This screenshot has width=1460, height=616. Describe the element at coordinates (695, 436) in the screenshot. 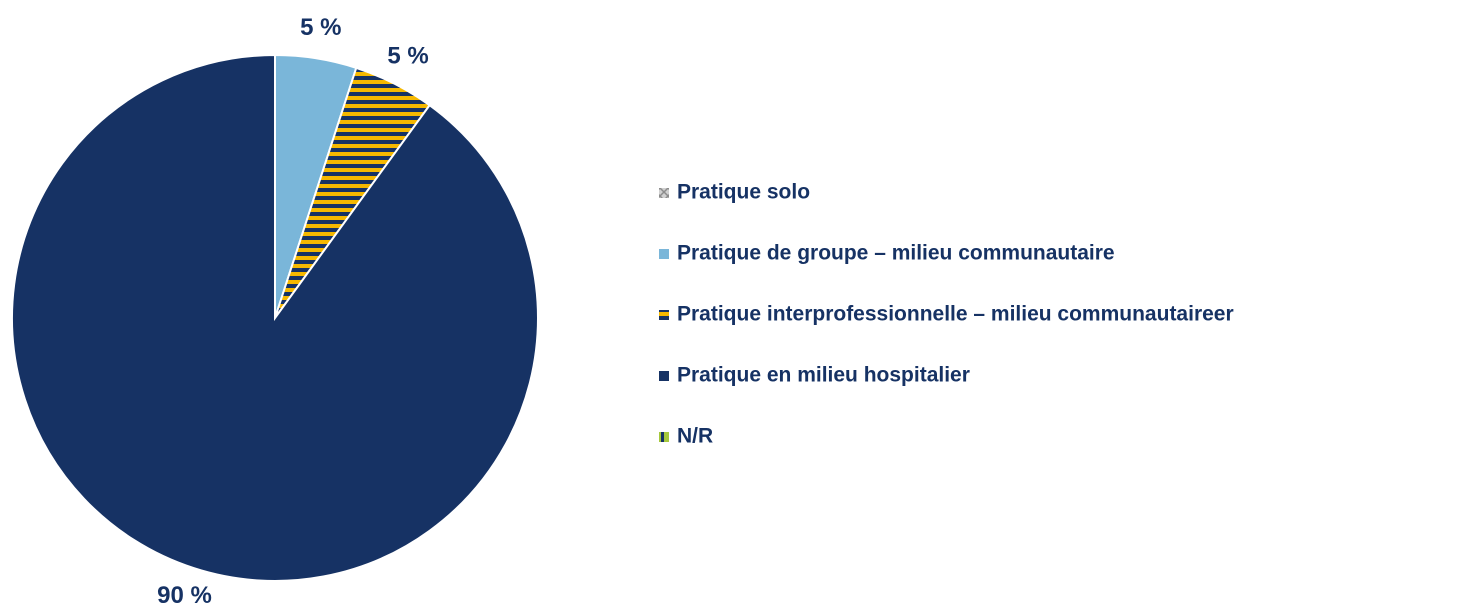

I see `legend-label: N/R` at that location.